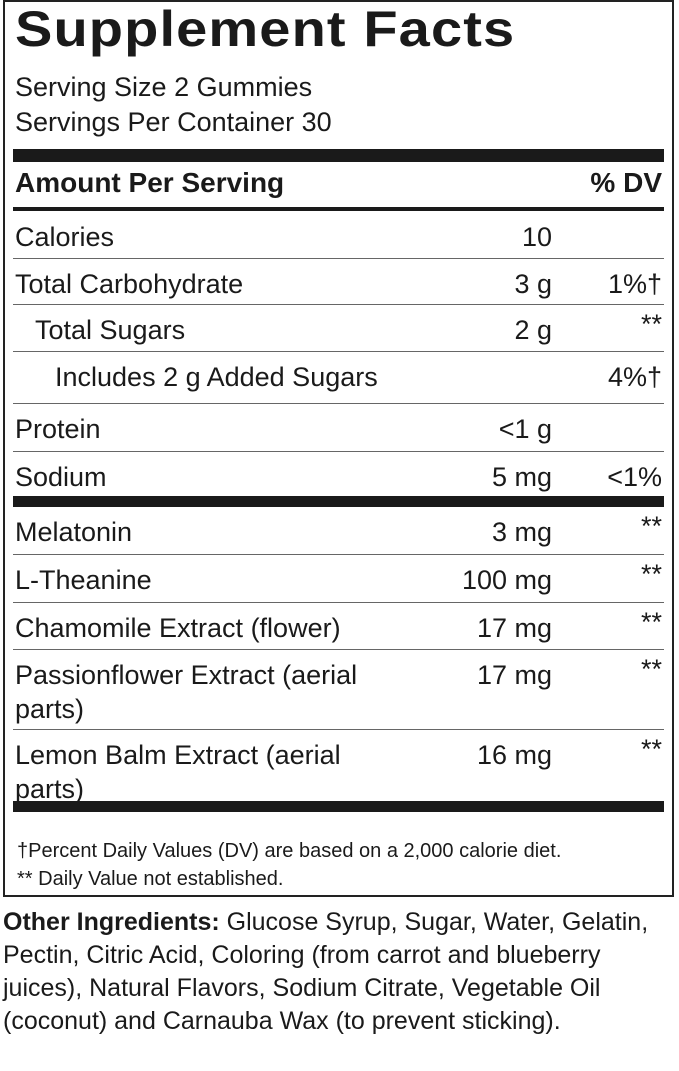 The width and height of the screenshot is (679, 1071). Describe the element at coordinates (83, 580) in the screenshot. I see `nutrient-name: L-Theanine` at that location.